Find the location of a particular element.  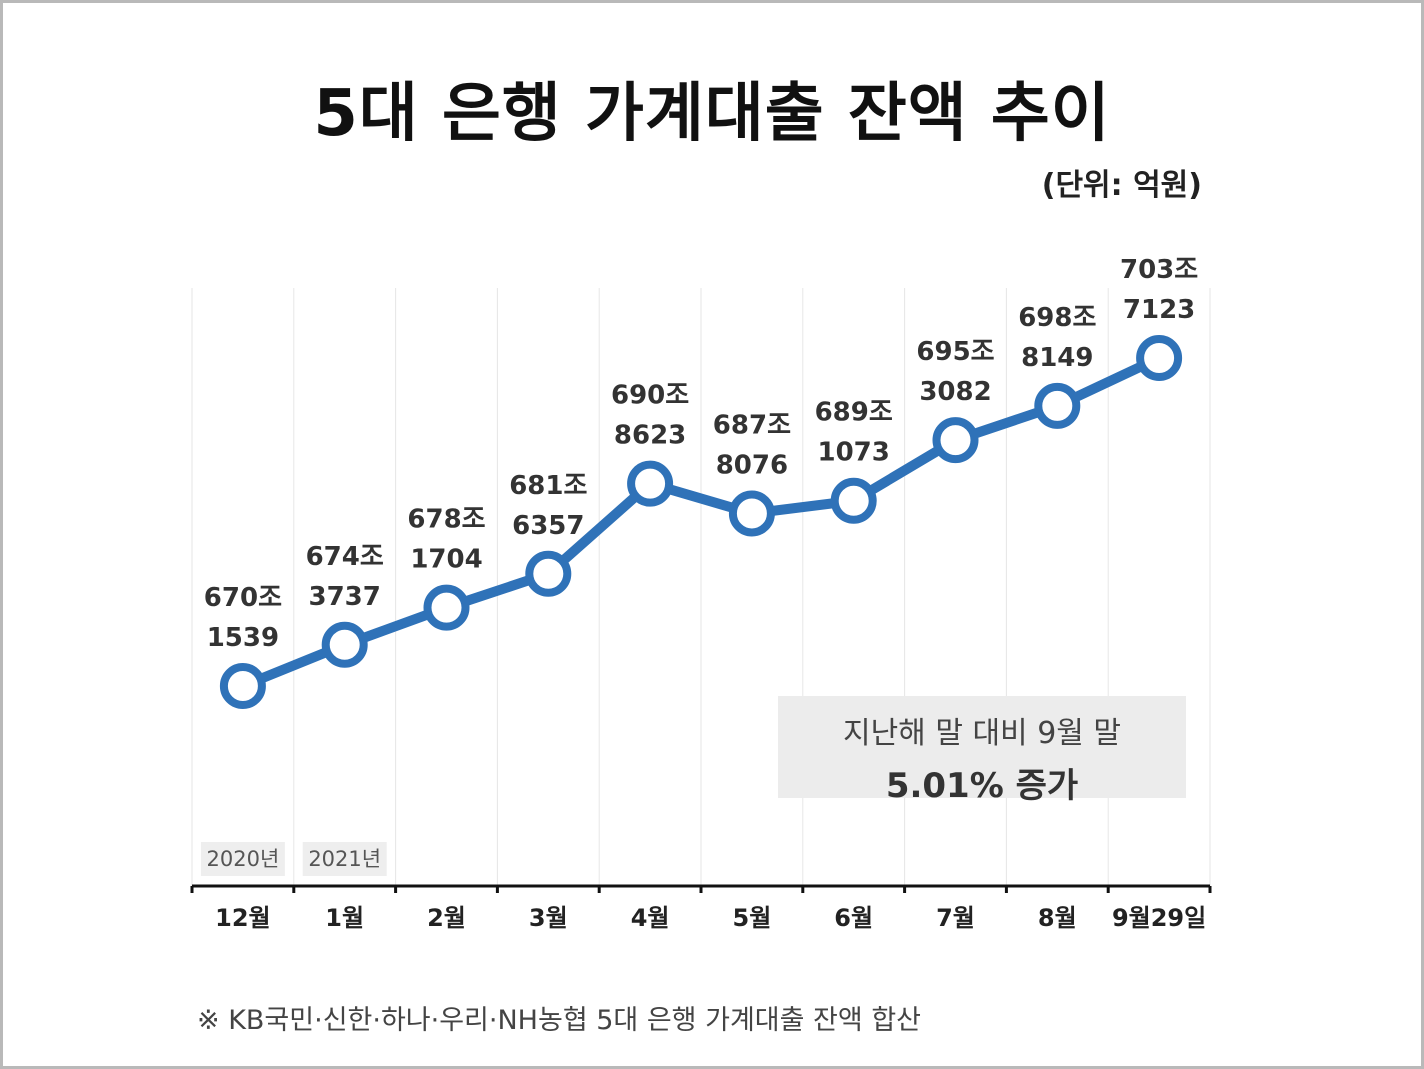

data-label-eok: 8076 is located at coordinates (752, 465).